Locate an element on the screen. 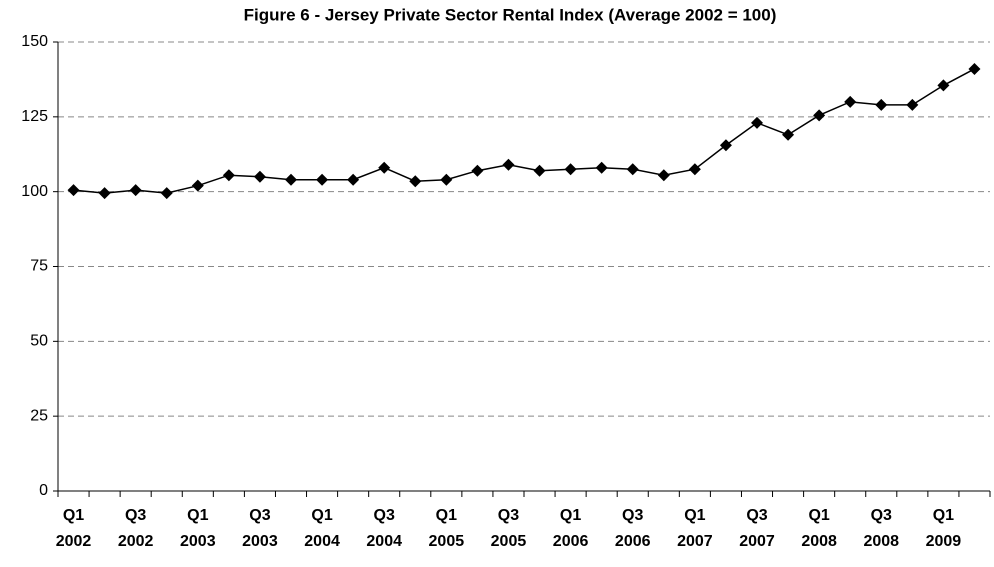  y-tick-label: 0 is located at coordinates (43, 490).